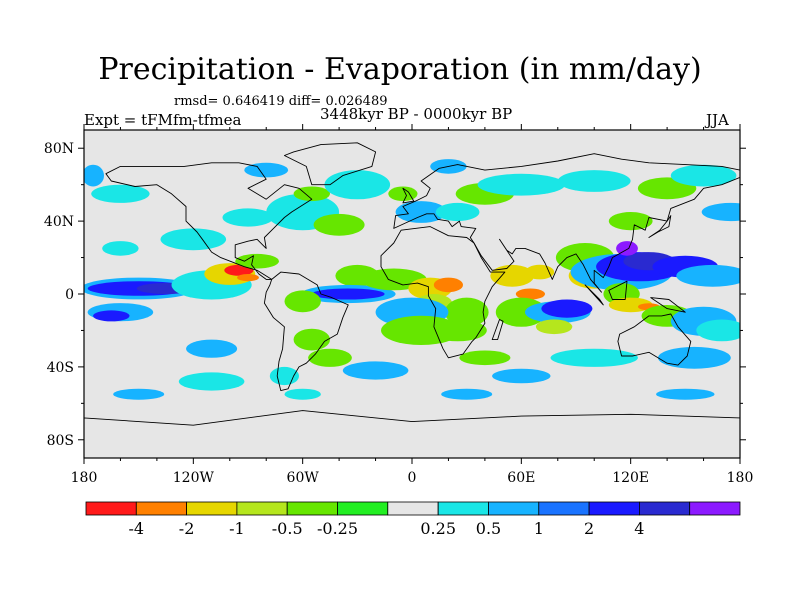 The image size is (800, 600). Describe the element at coordinates (59, 222) in the screenshot. I see `y-tick-label: 40N` at that location.